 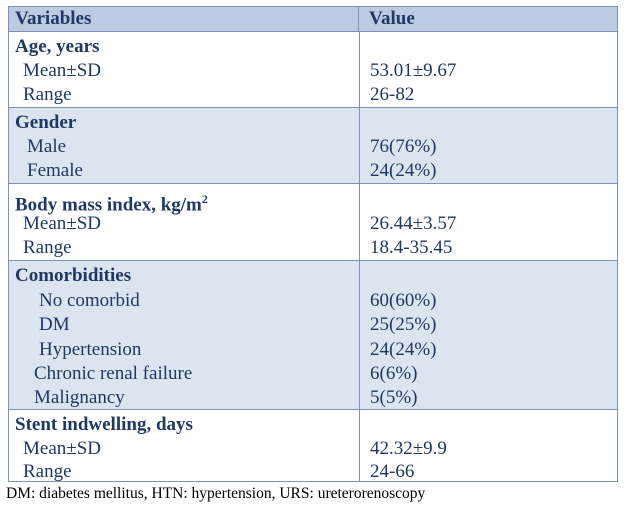 I want to click on row-value: 26-82, so click(x=392, y=94).